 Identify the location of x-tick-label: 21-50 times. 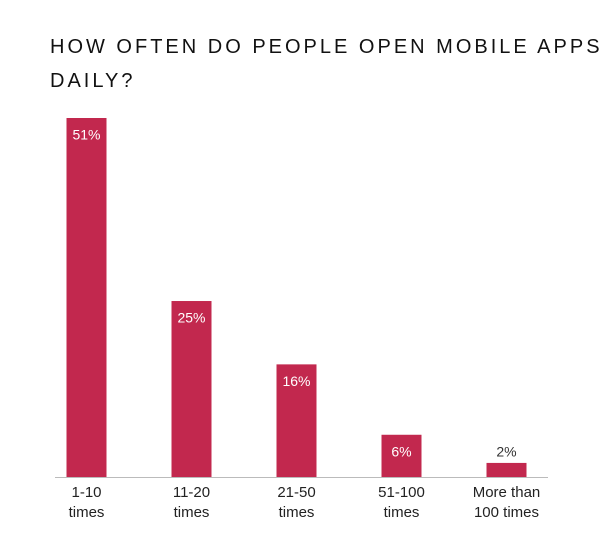
(296, 502).